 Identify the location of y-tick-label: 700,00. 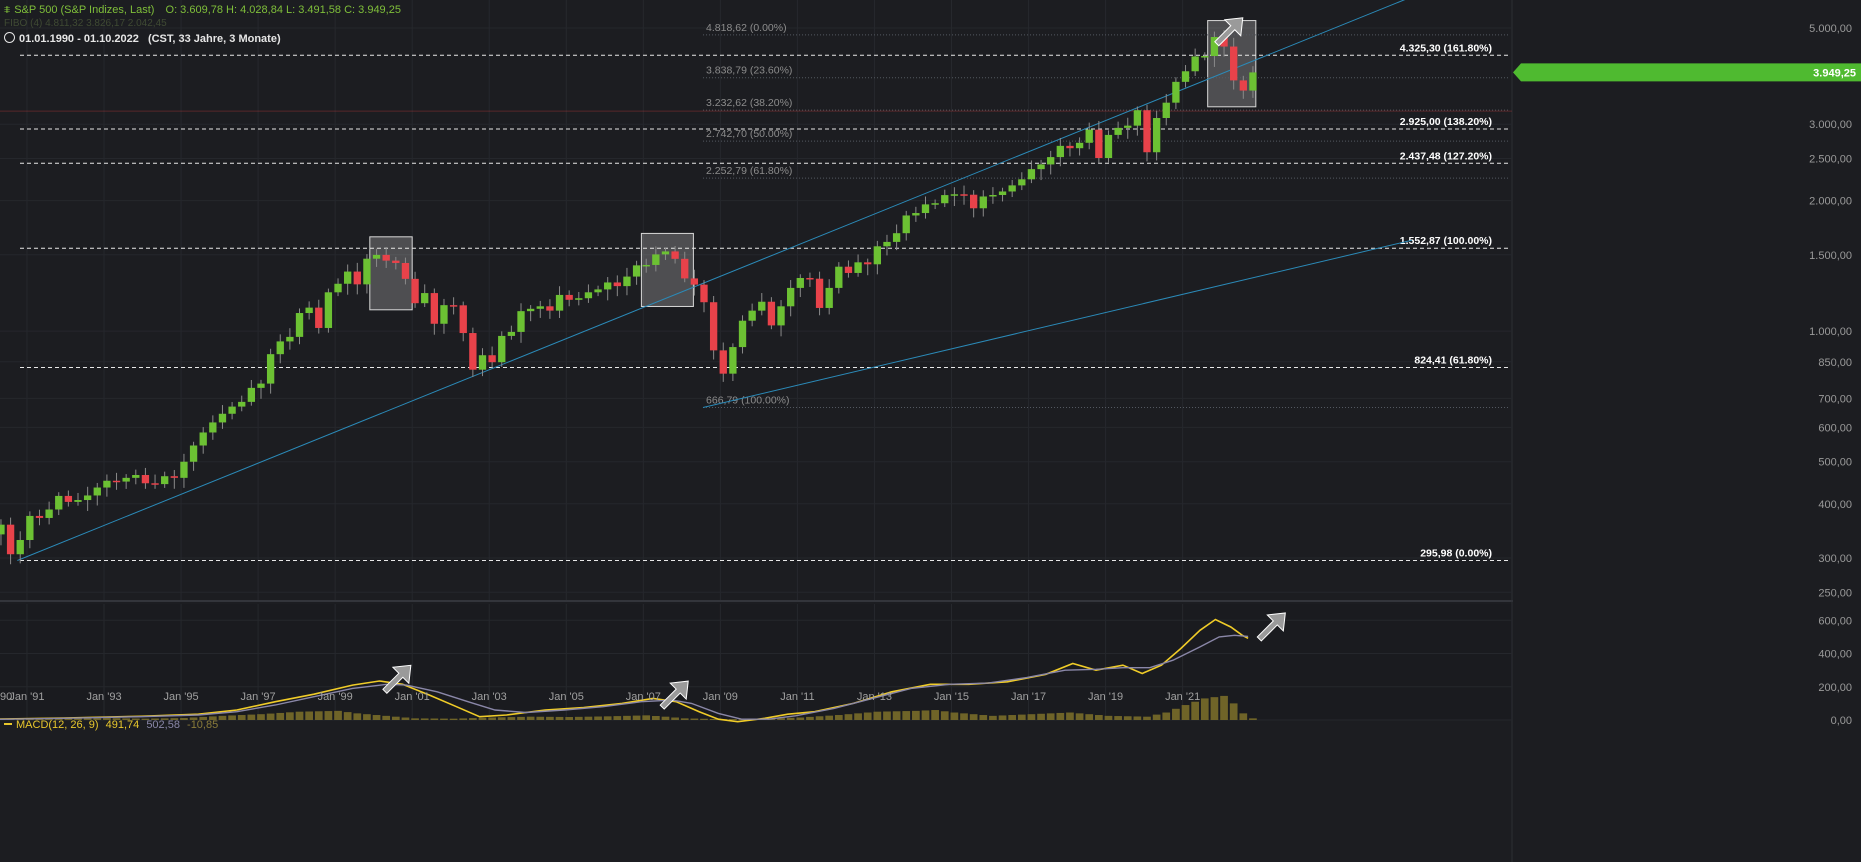
(1835, 399).